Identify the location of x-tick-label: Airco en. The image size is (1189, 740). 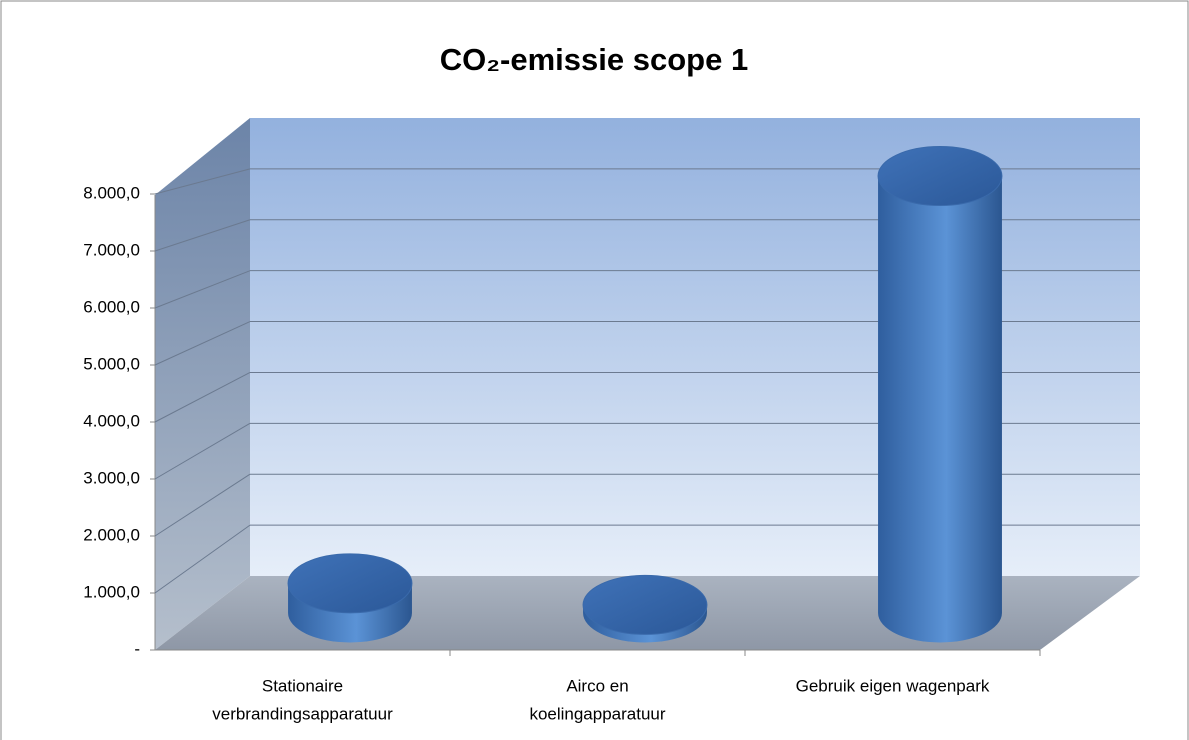
(597, 685).